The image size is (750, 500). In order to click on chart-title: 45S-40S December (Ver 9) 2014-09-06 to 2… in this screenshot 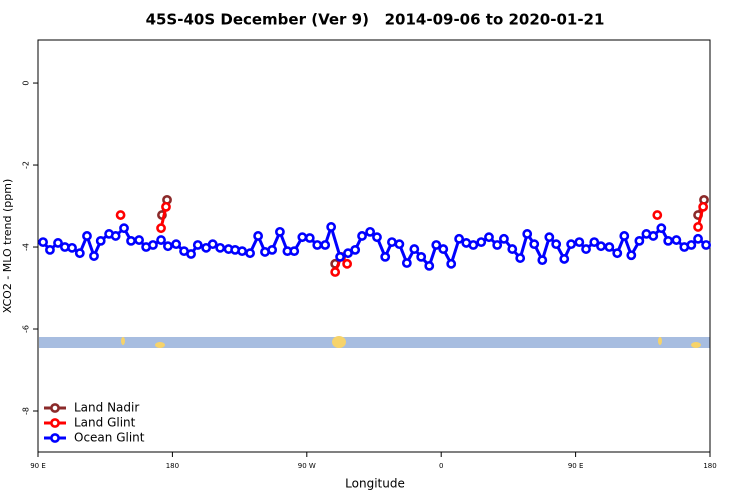, I will do `click(375, 20)`.